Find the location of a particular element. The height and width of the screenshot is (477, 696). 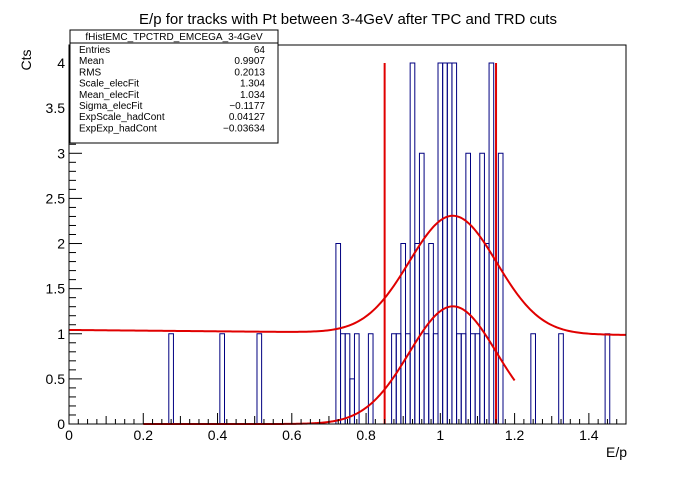

stats-value: 0.2013 is located at coordinates (249, 72).